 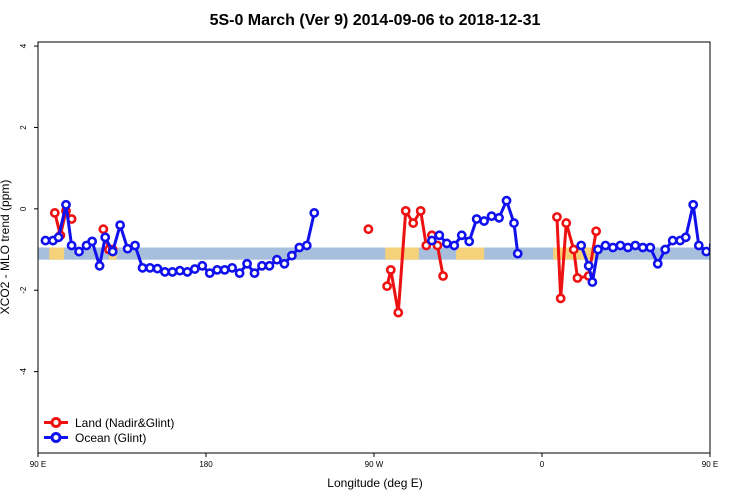 What do you see at coordinates (6, 247) in the screenshot?
I see `y-axis-label: XCO2 - MLO trend (ppm)` at bounding box center [6, 247].